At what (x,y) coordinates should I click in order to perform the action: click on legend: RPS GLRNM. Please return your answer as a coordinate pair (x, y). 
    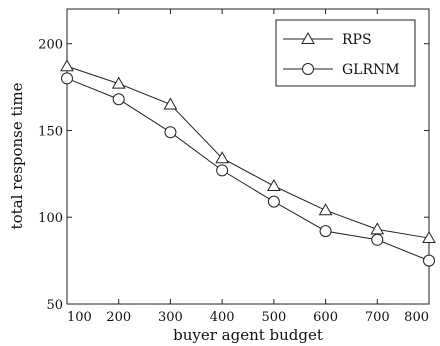
    Looking at the image, I should click on (345, 53).